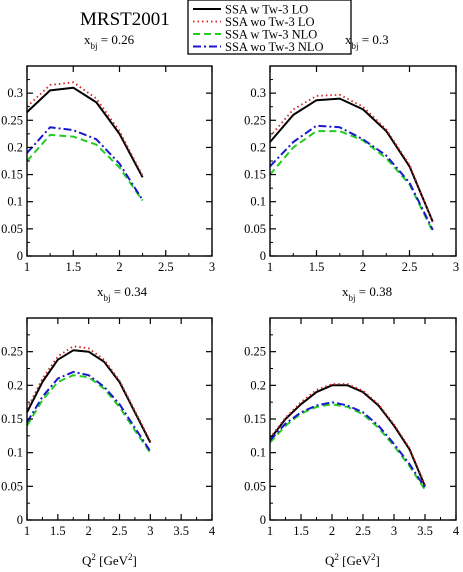 Image resolution: width=463 pixels, height=572 pixels. I want to click on panel-1-ytick-label-2: 0.05, so click(12, 229).